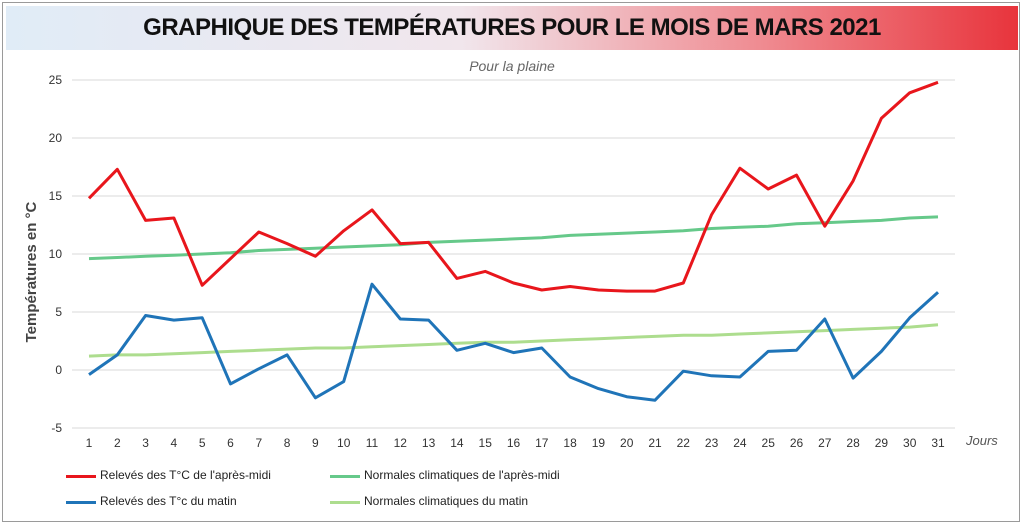 The image size is (1024, 526). What do you see at coordinates (769, 443) in the screenshot?
I see `x-tick-label: 25` at bounding box center [769, 443].